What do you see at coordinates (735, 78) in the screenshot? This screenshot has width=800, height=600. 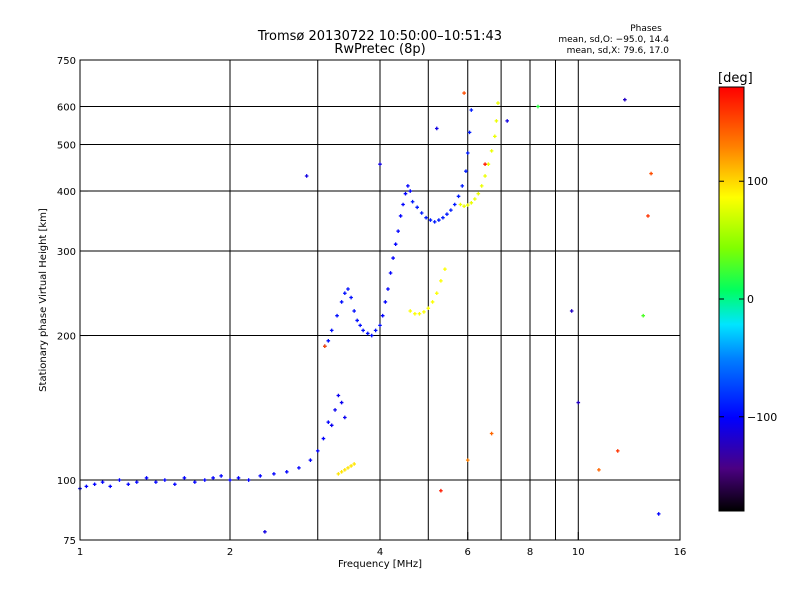 I see `colorbar-unit: [deg]` at bounding box center [735, 78].